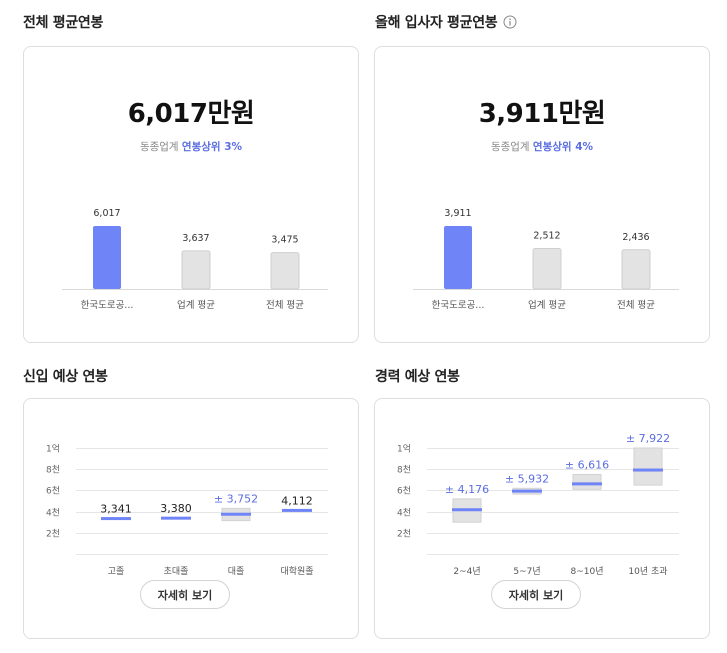  I want to click on entry-value-label: 3,380, so click(176, 508).